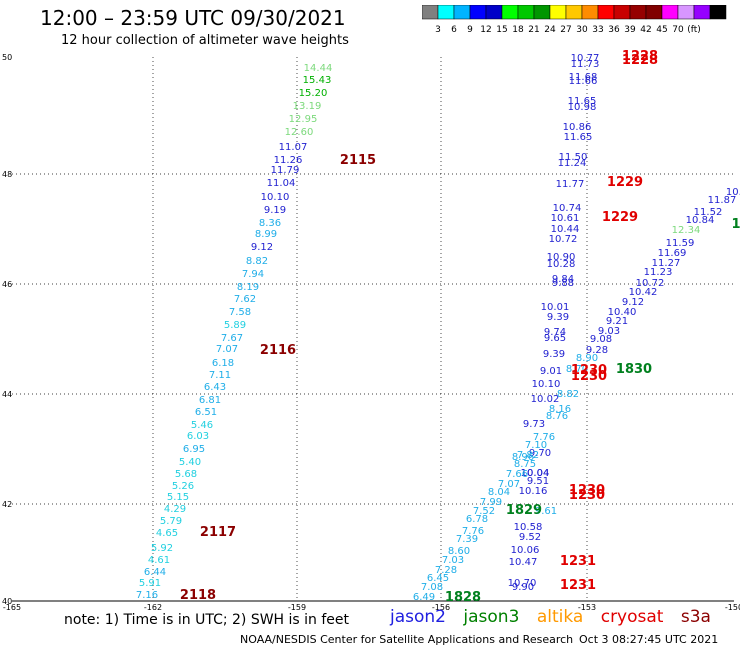 Image resolution: width=740 pixels, height=650 pixels. I want to click on wave-height-value: 10.58, so click(528, 527).